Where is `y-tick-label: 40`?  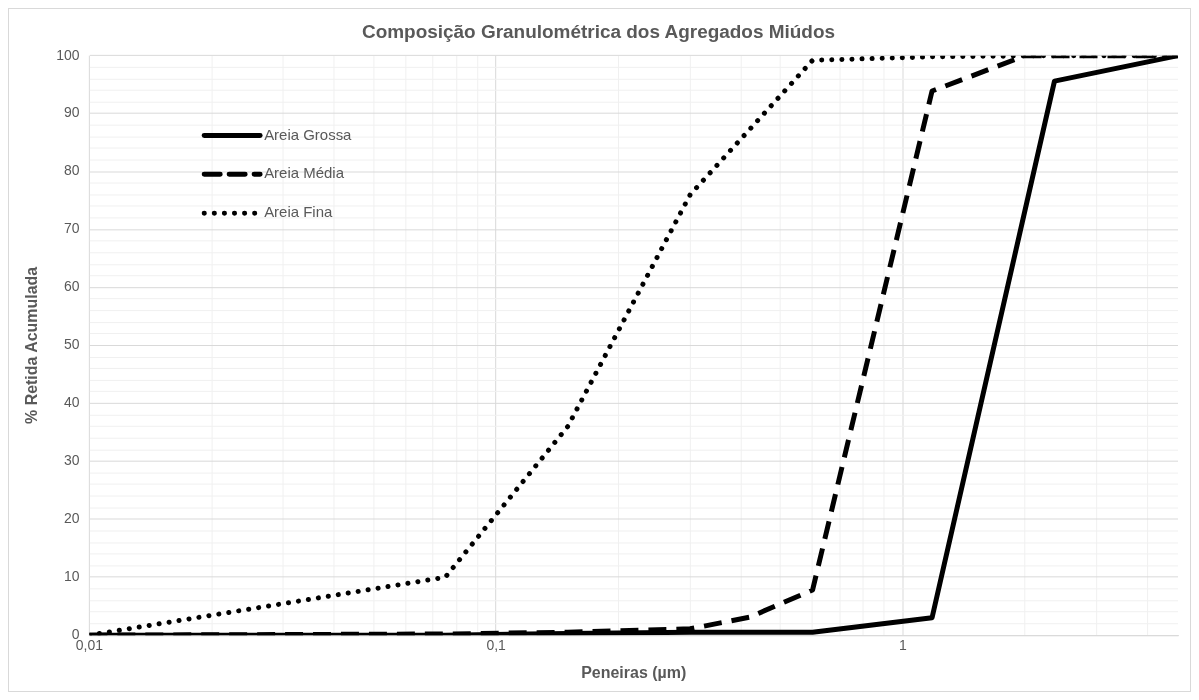
y-tick-label: 40 is located at coordinates (71, 402).